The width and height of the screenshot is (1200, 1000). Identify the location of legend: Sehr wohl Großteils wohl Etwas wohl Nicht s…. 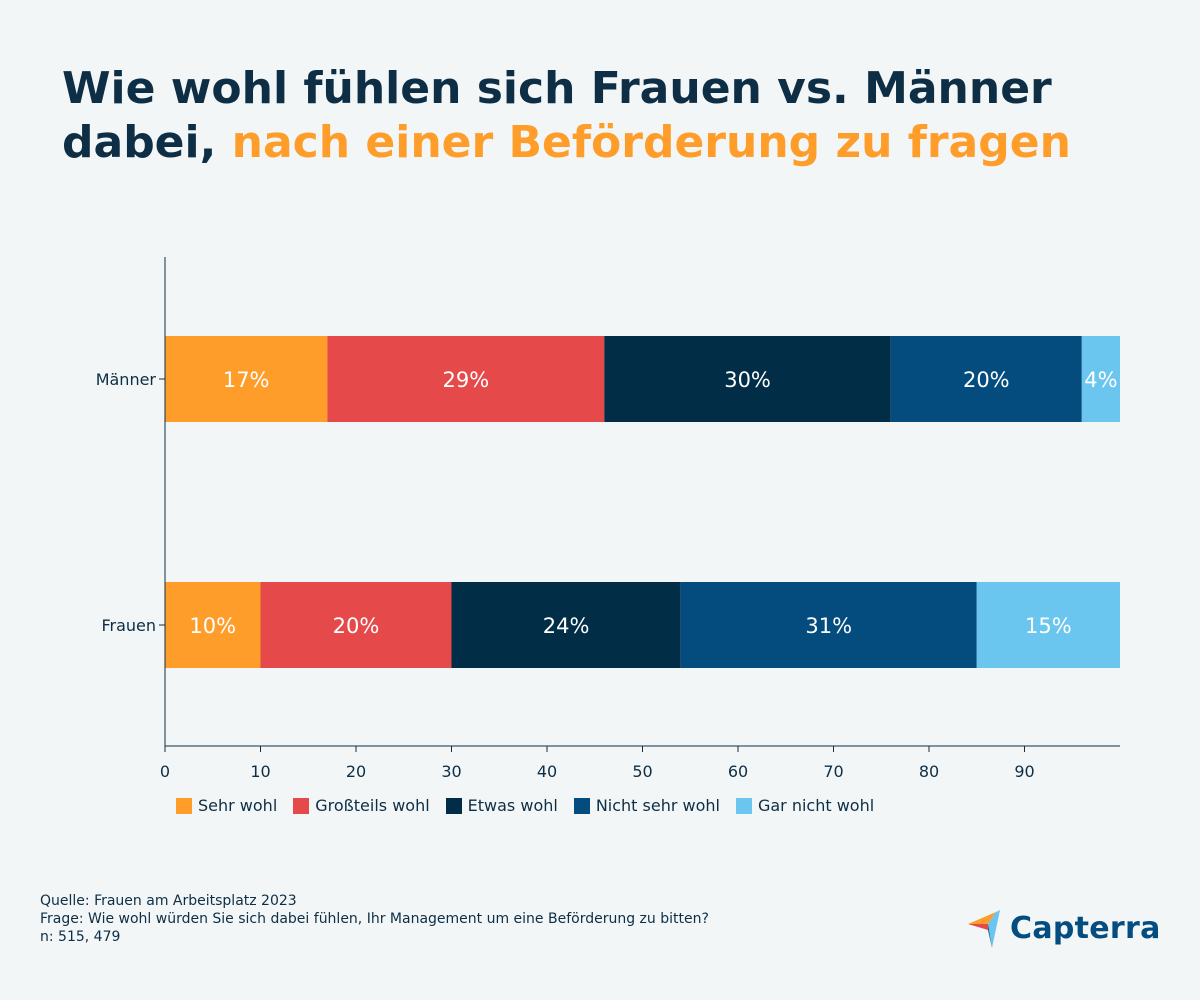
(525, 805).